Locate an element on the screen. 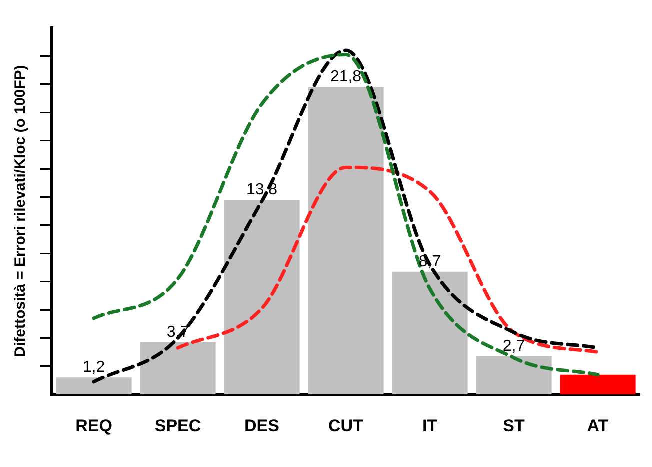 This screenshot has height=467, width=652. x-tick-label: SPEC is located at coordinates (178, 426).